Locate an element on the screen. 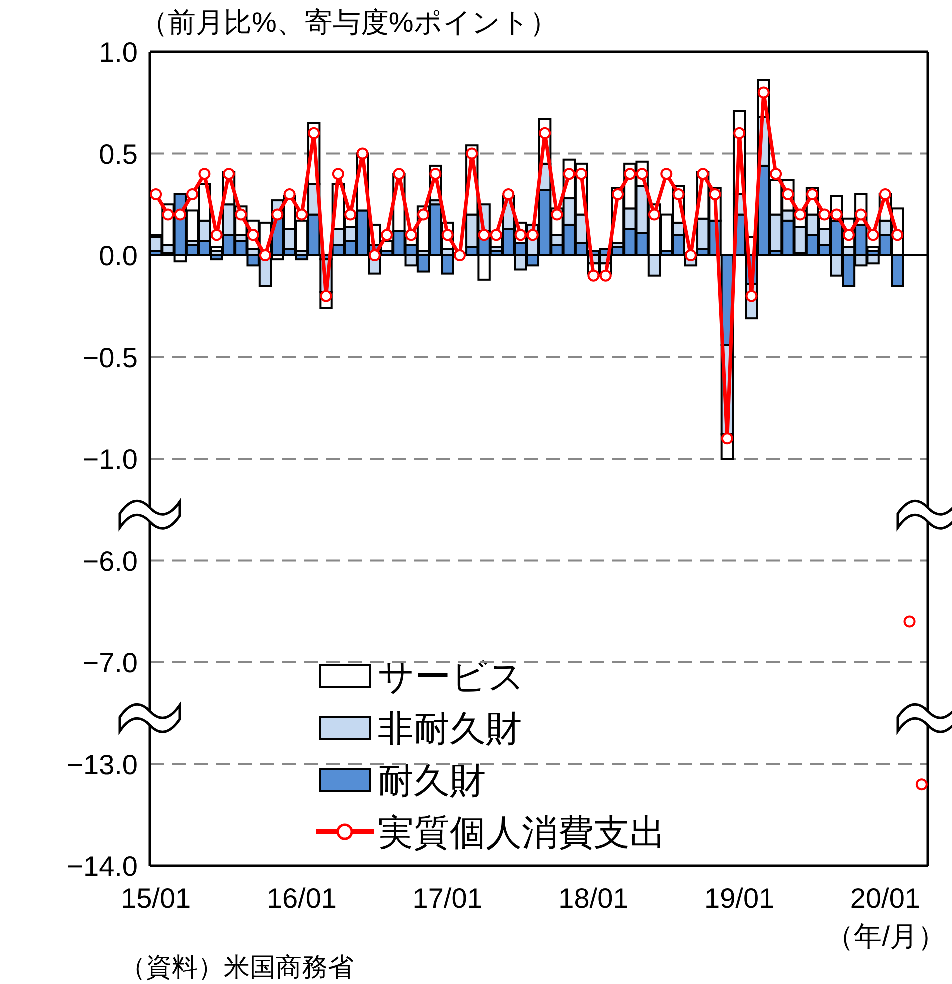 Image resolution: width=952 pixels, height=984 pixels. x-axis-title: （年/月） is located at coordinates (886, 936).